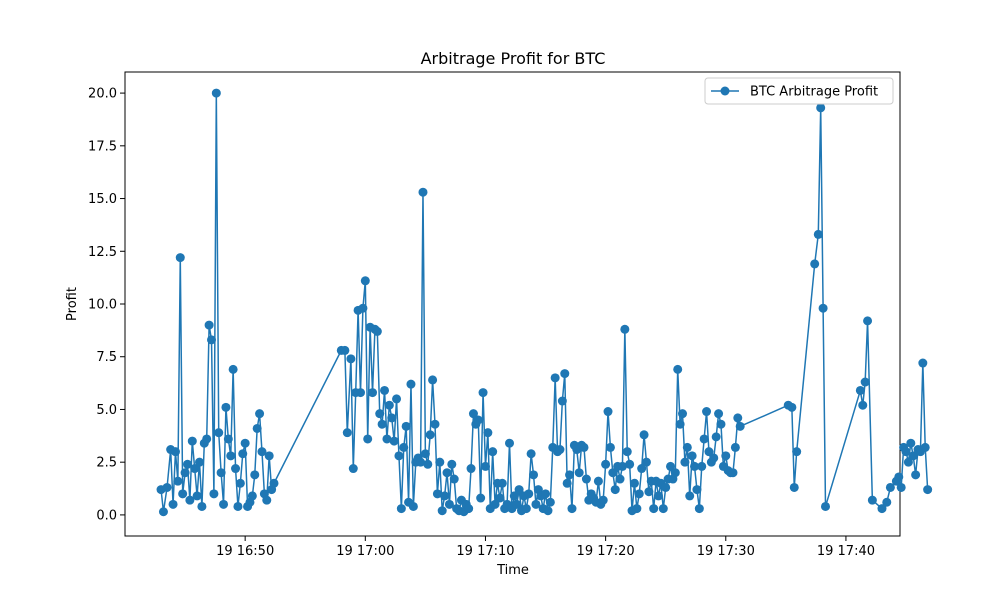 This screenshot has width=1000, height=600. I want to click on y-tick-label: 0.0, so click(106, 515).